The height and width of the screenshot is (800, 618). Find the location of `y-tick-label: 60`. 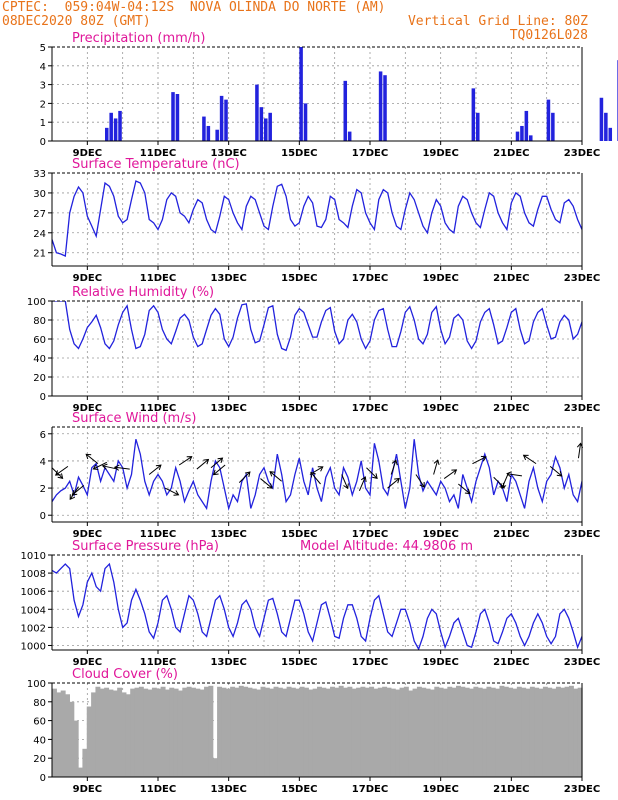

y-tick-label: 60 is located at coordinates (39, 340).